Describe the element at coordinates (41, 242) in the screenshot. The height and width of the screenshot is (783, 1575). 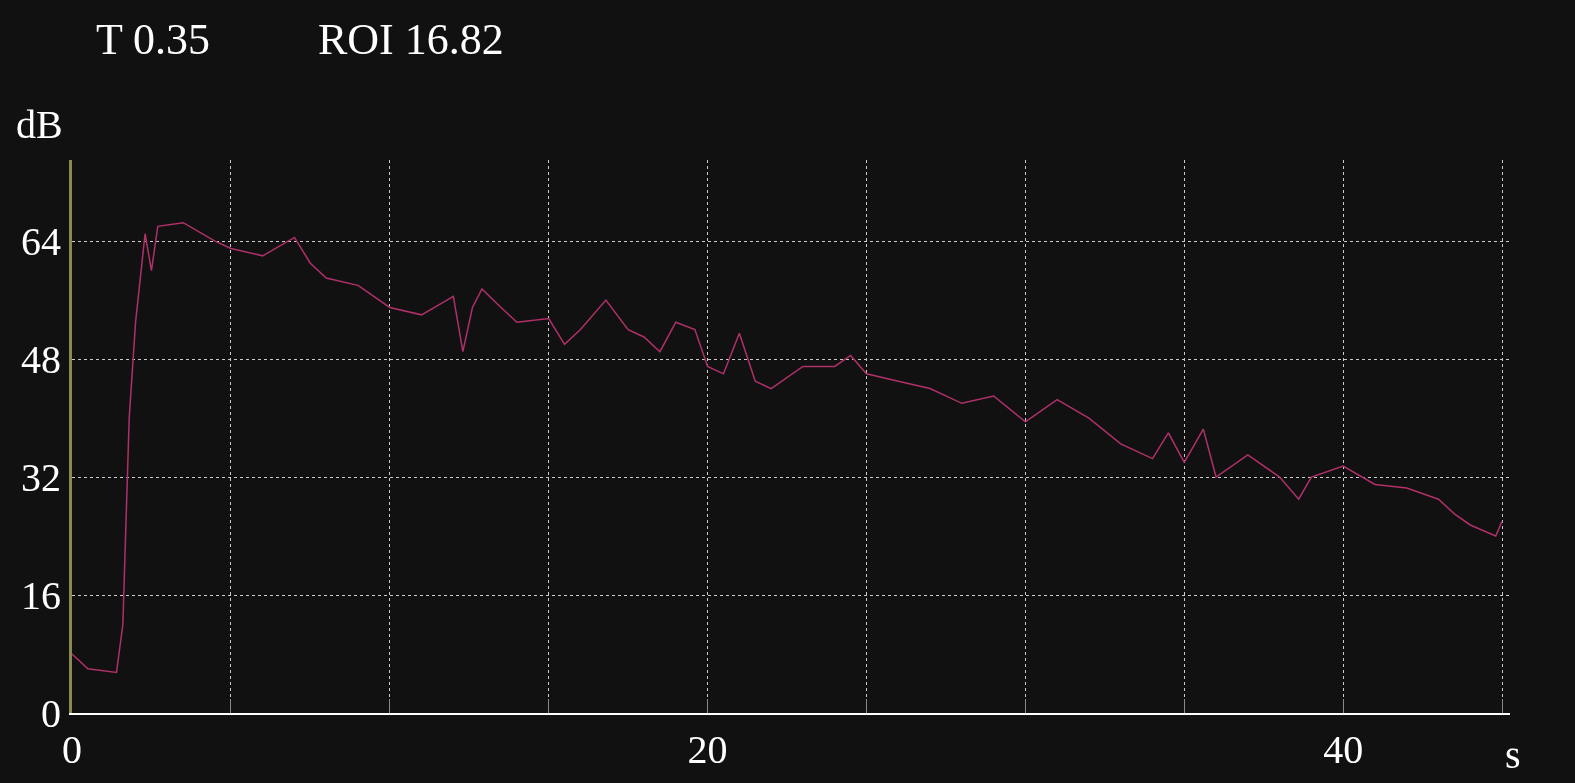
I see `y-tick-label: 64` at that location.